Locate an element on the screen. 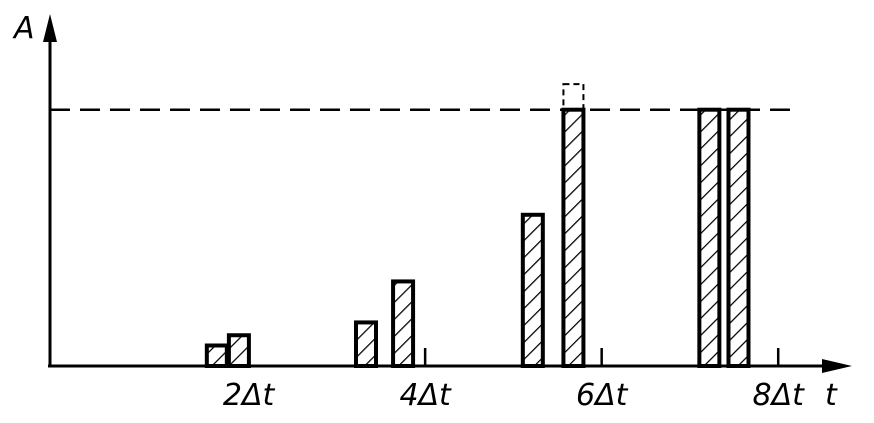 Image resolution: width=874 pixels, height=423 pixels. y-axis-arrow-icon is located at coordinates (50, 28).